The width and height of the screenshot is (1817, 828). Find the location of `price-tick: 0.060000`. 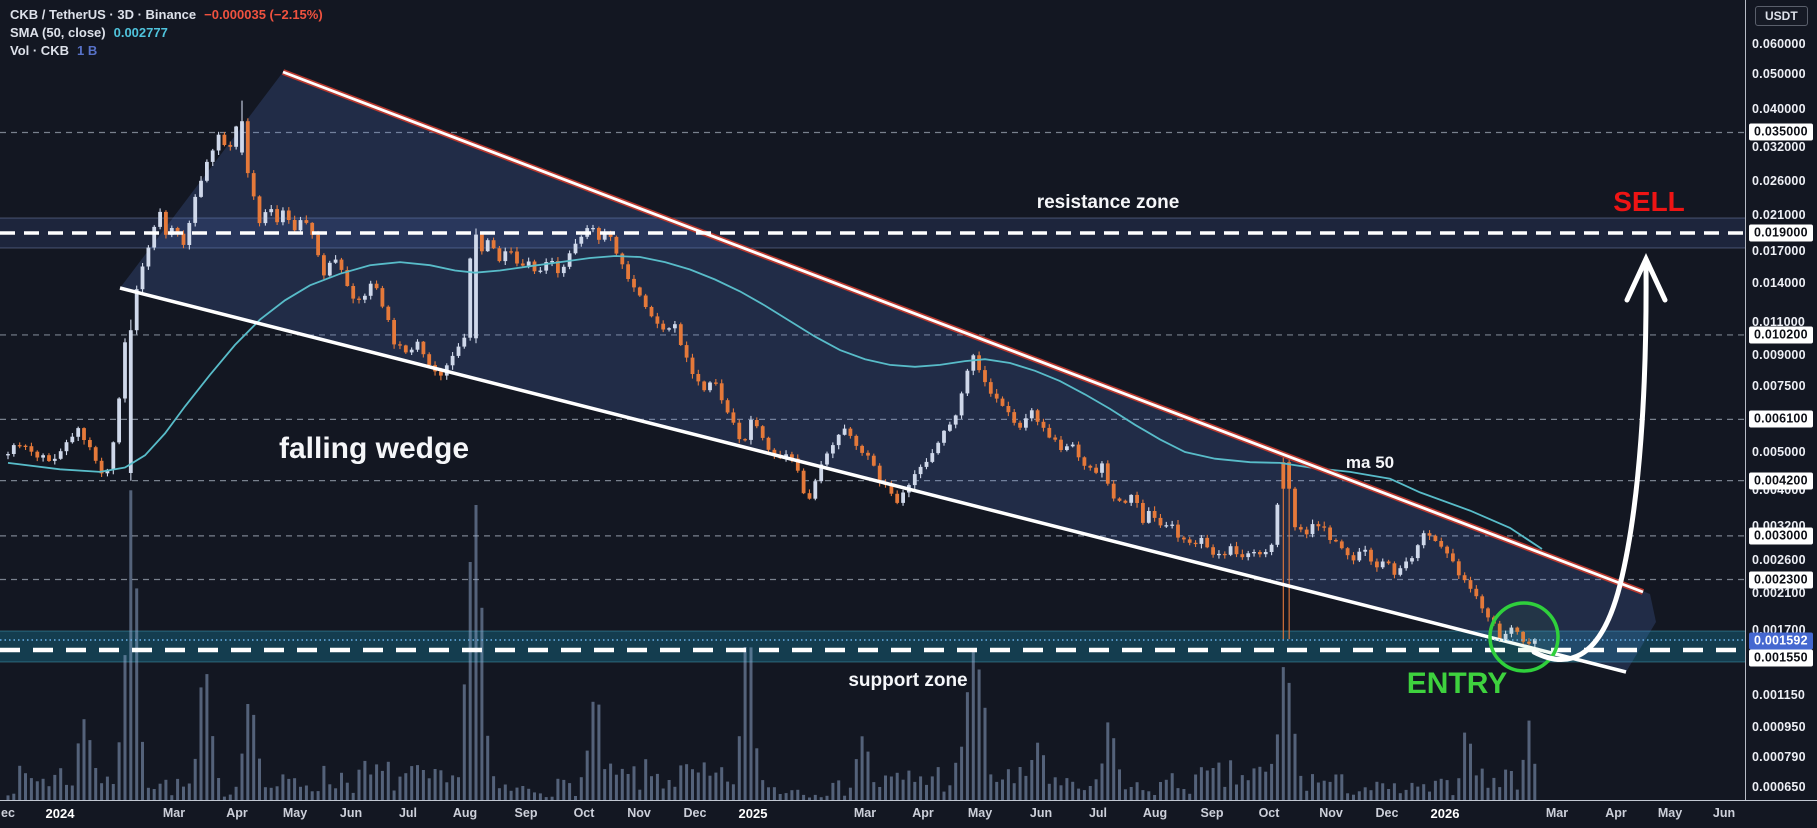

price-tick: 0.060000 is located at coordinates (1779, 44).